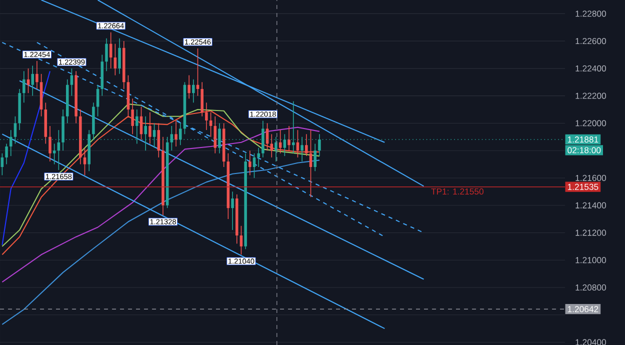 The width and height of the screenshot is (625, 345). Describe the element at coordinates (583, 139) in the screenshot. I see `ref-line-label: 1.21881` at that location.